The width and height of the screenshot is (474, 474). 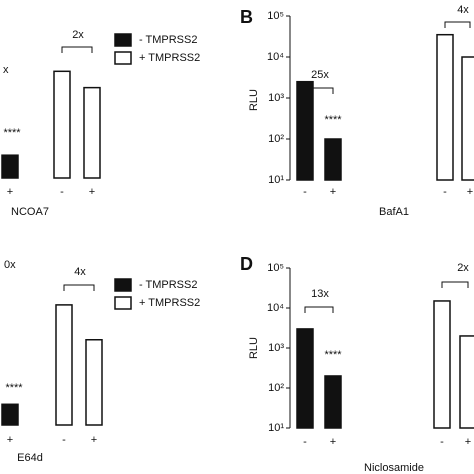 I want to click on annotation: x, so click(x=6, y=70).